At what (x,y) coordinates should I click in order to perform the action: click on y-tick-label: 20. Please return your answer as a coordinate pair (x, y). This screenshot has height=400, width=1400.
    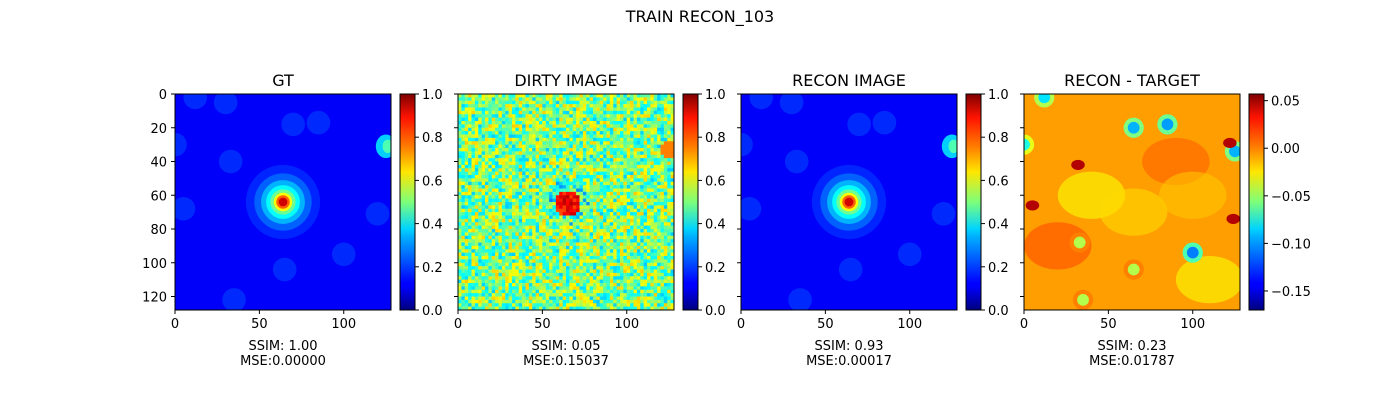
    Looking at the image, I should click on (158, 129).